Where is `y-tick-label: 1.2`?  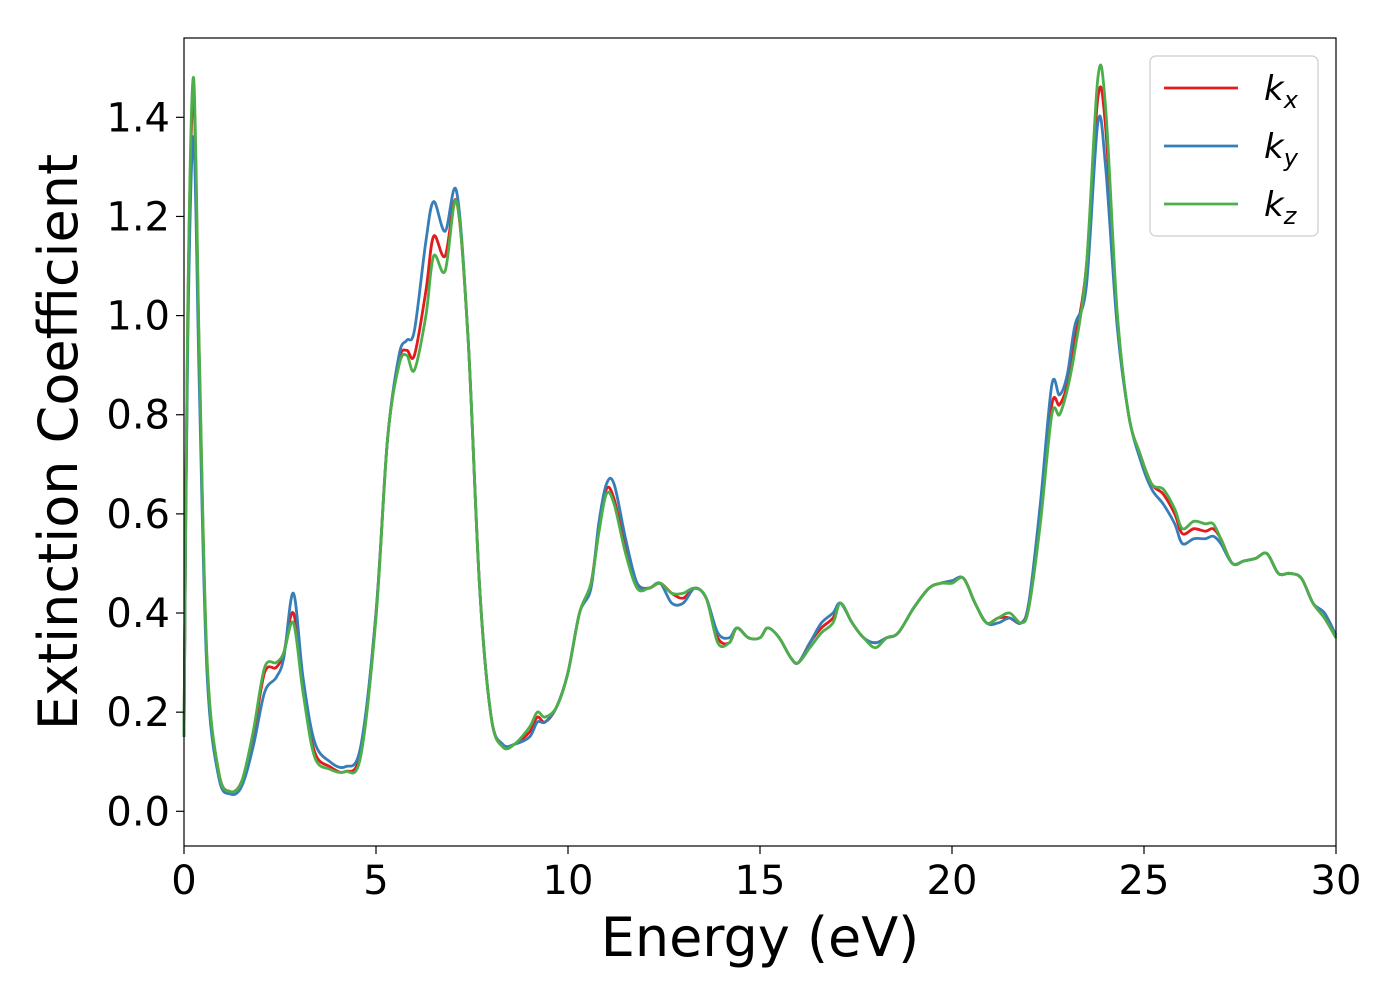 y-tick-label: 1.2 is located at coordinates (138, 217).